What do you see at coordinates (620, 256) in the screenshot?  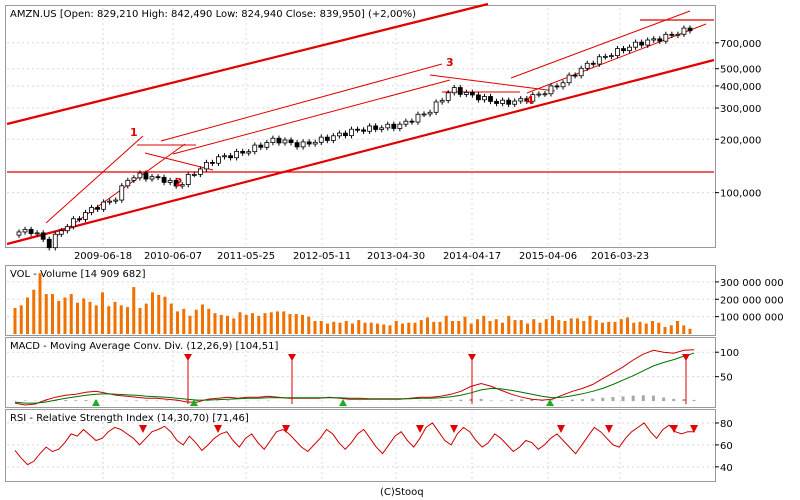 I see `price-x-tick-label: 2016-03-23` at bounding box center [620, 256].